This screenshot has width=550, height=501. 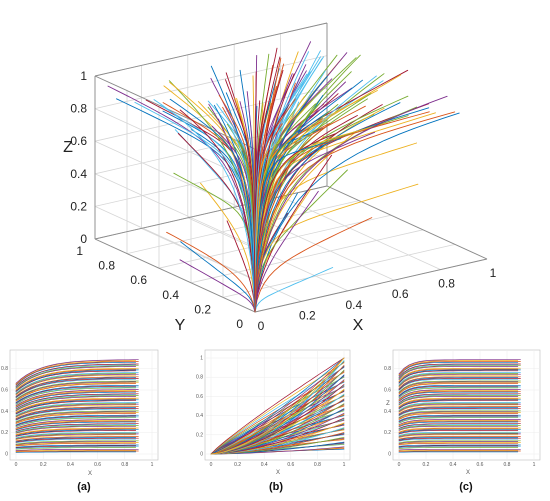 I want to click on y-axis-label: Y, so click(x=180, y=325).